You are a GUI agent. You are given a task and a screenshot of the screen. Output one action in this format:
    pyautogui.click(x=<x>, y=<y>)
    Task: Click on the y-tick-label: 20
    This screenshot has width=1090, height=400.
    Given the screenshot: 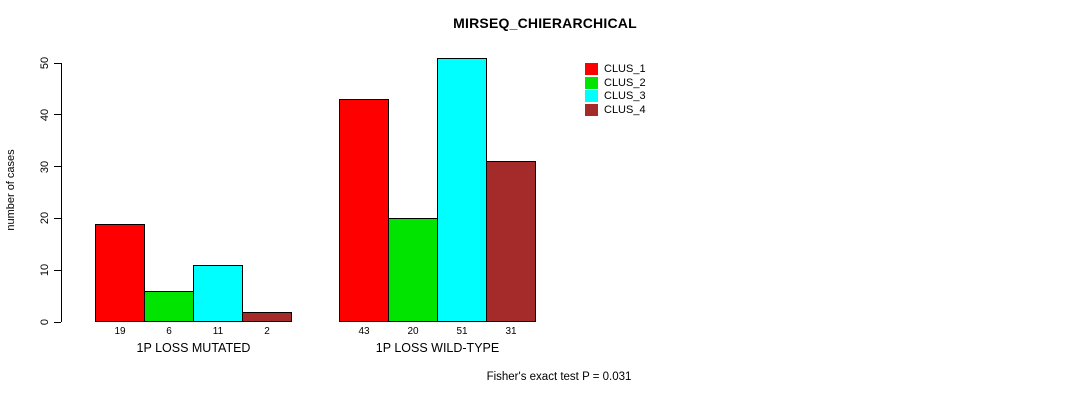 What is the action you would take?
    pyautogui.click(x=45, y=218)
    